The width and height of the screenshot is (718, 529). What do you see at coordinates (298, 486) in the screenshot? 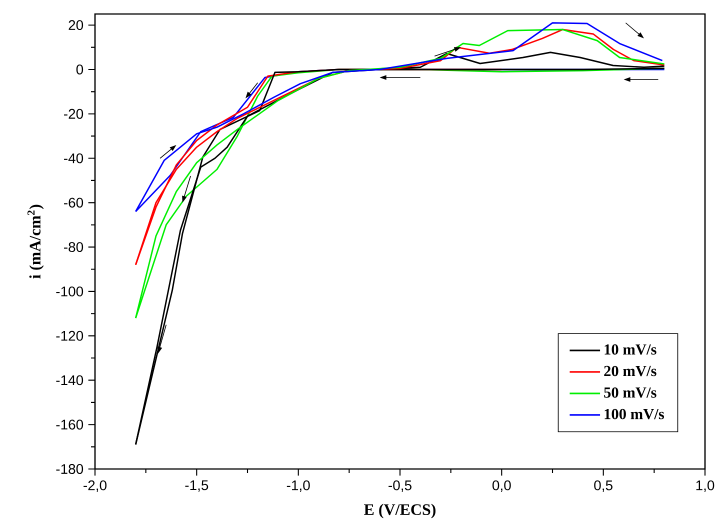
I see `x-tick-label: -1,0` at bounding box center [298, 486].